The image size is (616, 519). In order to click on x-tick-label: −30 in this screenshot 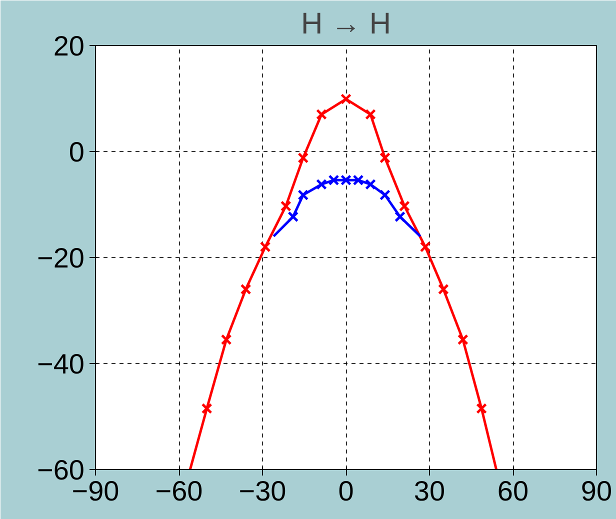, I will do `click(262, 491)`.